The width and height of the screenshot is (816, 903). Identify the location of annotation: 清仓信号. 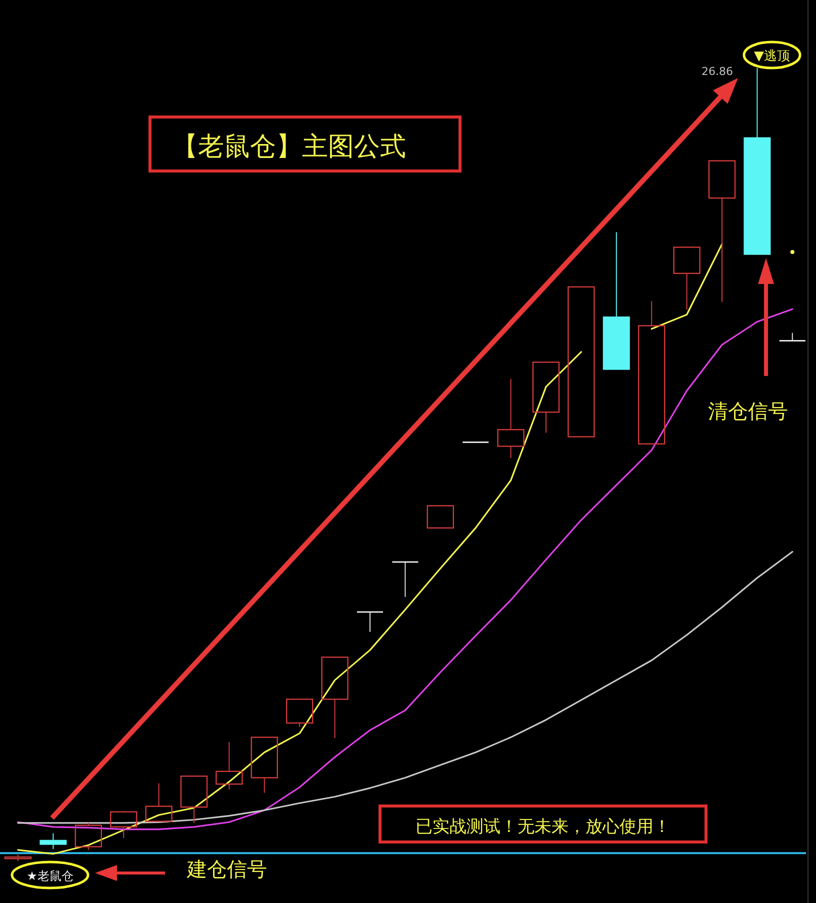
(748, 411).